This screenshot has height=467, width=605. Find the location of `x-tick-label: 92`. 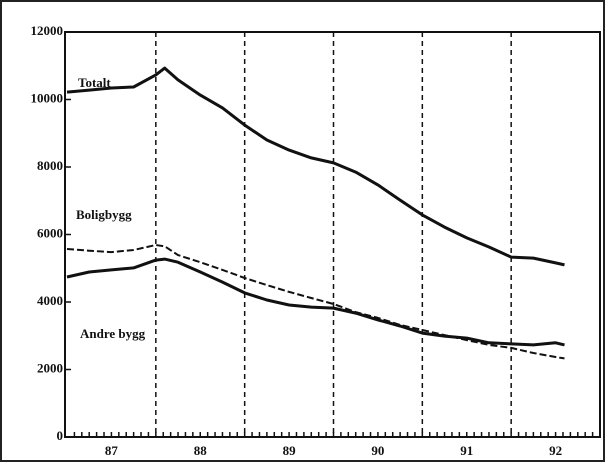

x-tick-label: 92 is located at coordinates (555, 450).